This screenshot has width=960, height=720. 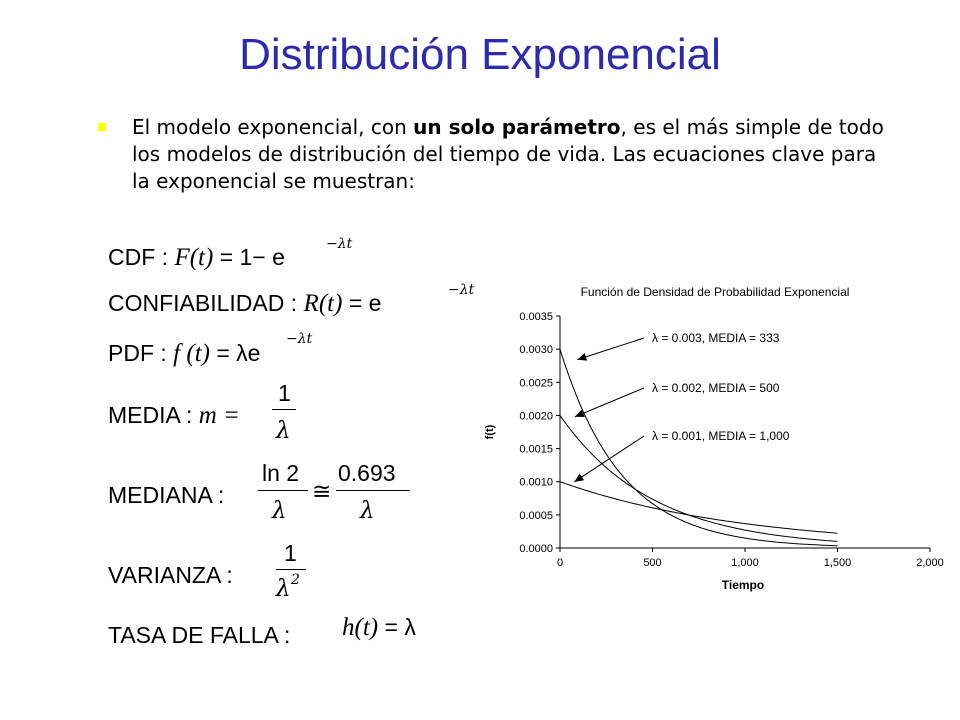 I want to click on cdf-label: CDF :, so click(x=138, y=257).